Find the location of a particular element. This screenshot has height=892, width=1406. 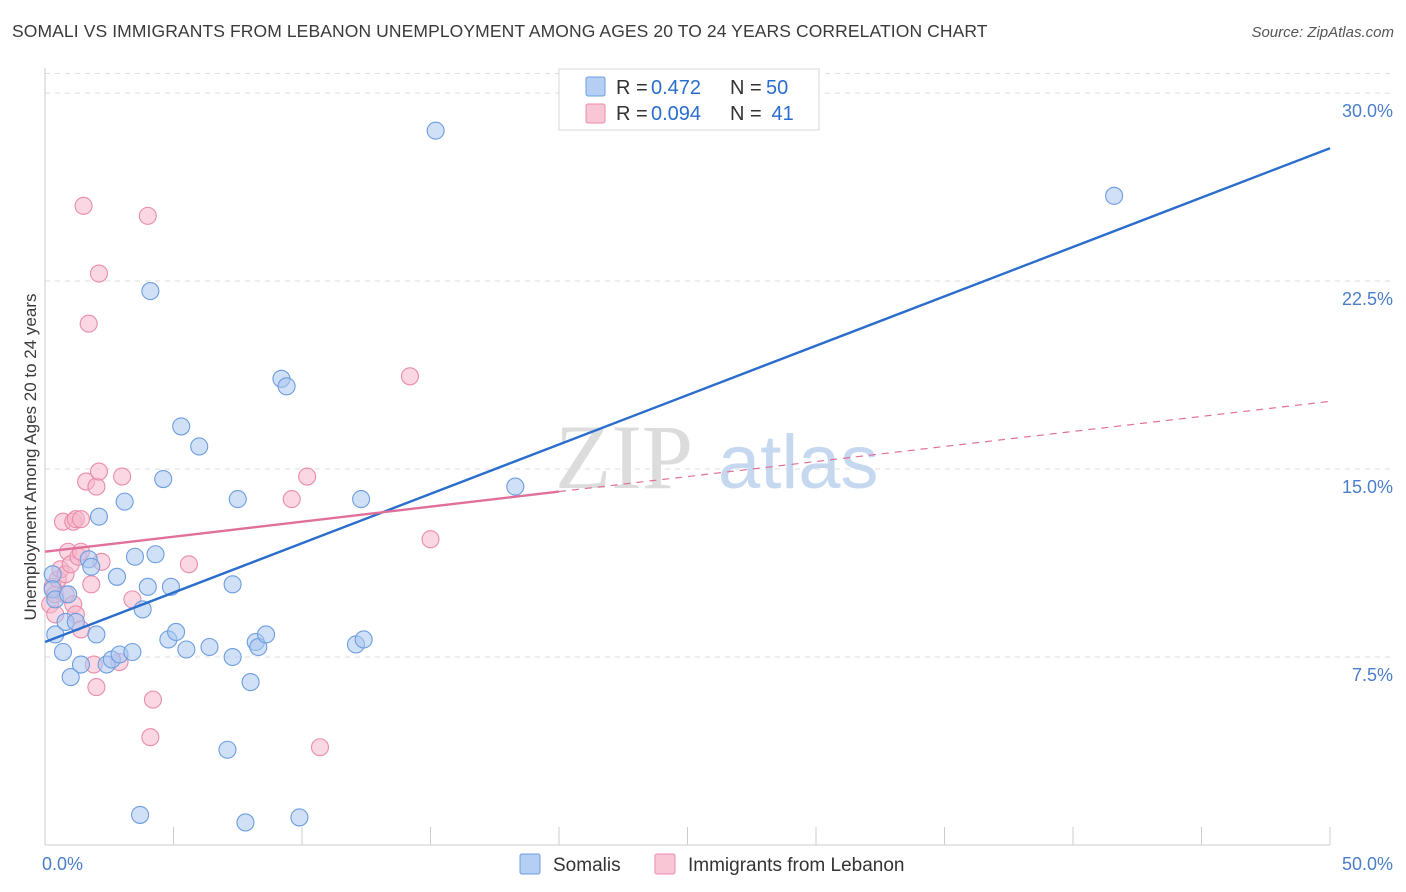

trend-line-lebanon is located at coordinates (302, 521).